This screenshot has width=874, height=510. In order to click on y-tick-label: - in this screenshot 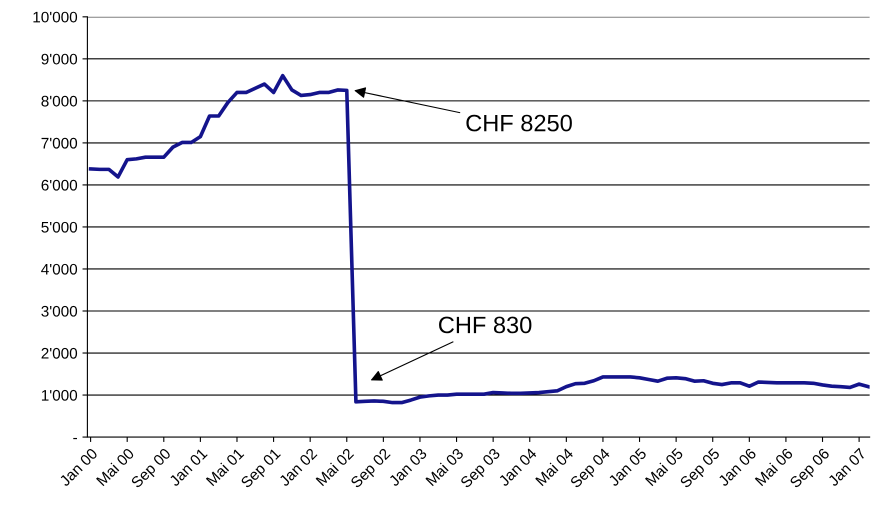, I will do `click(75, 439)`.